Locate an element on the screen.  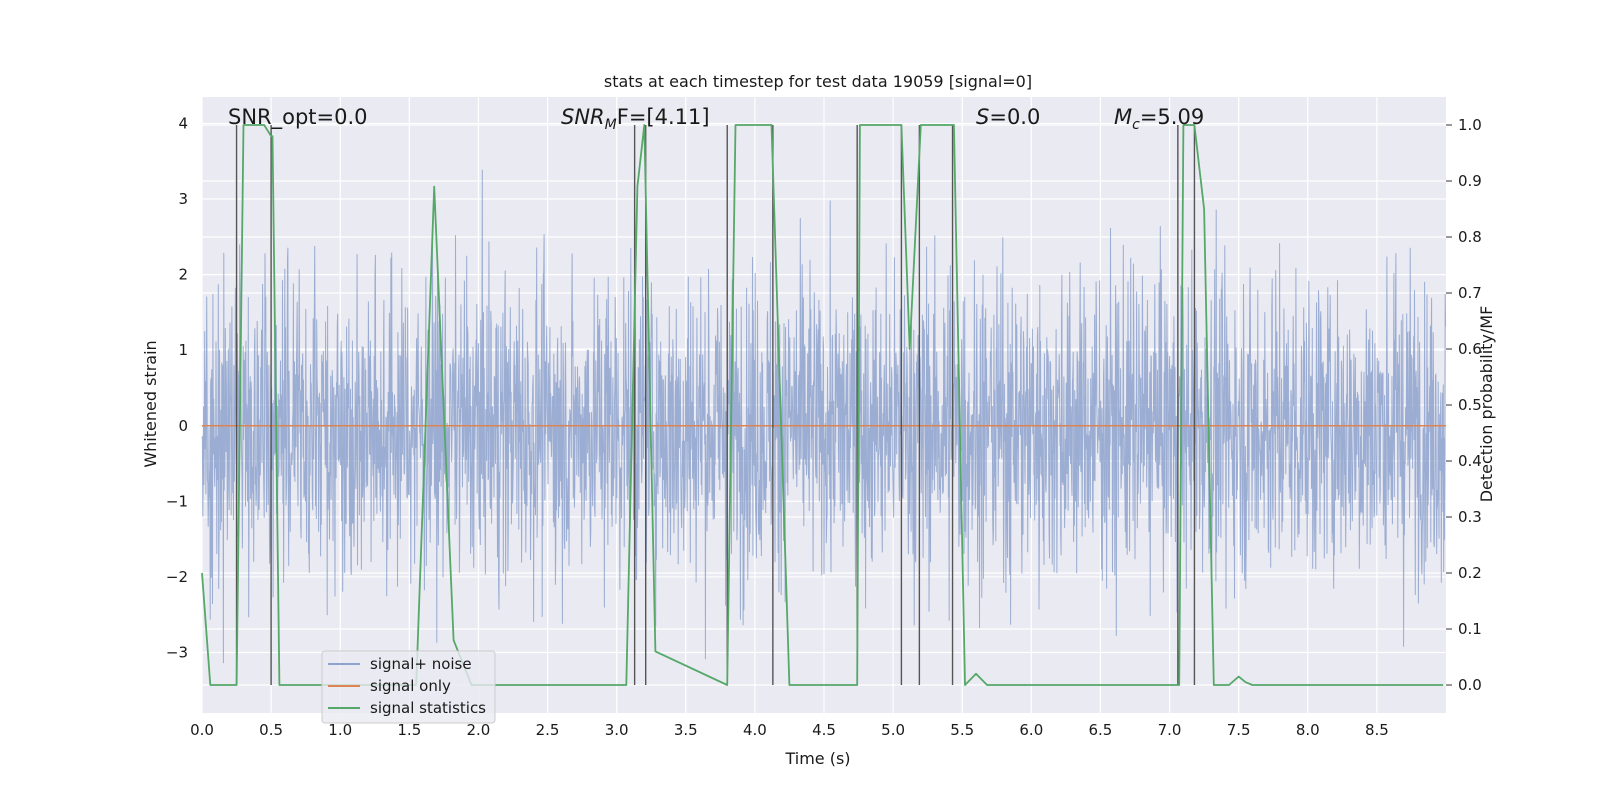
x-tick-label: 2.5 is located at coordinates (548, 730).